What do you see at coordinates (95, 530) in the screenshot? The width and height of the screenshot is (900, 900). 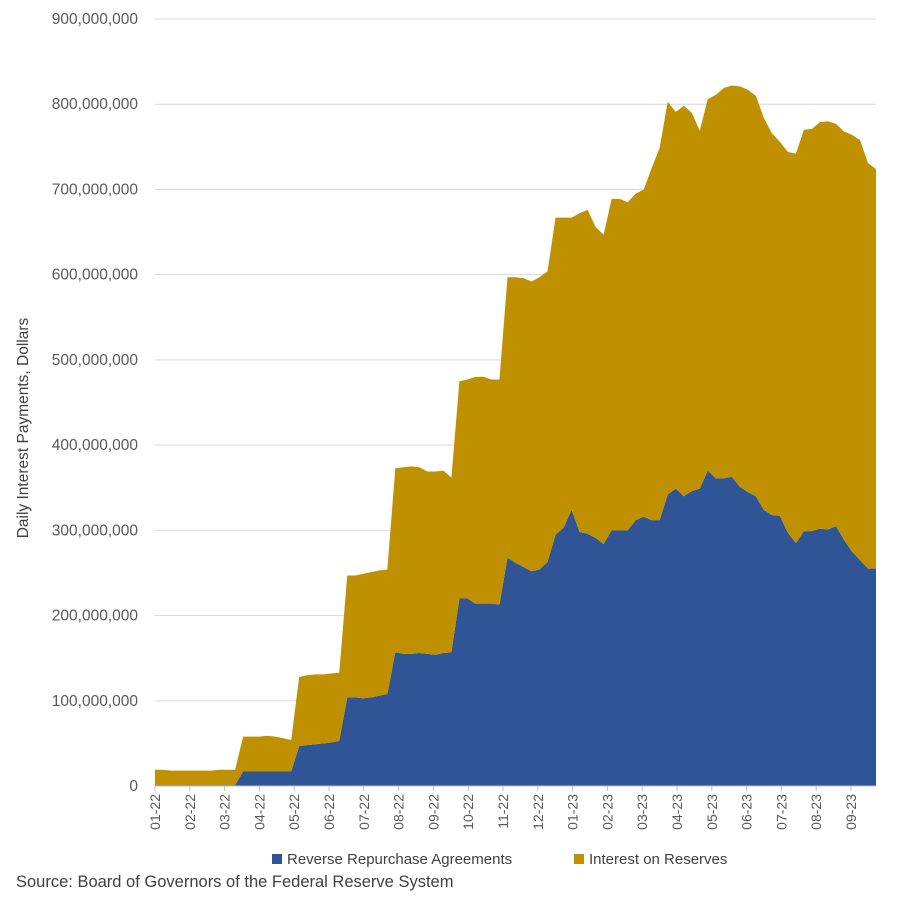 I see `y-tick-label: 300,000,000` at bounding box center [95, 530].